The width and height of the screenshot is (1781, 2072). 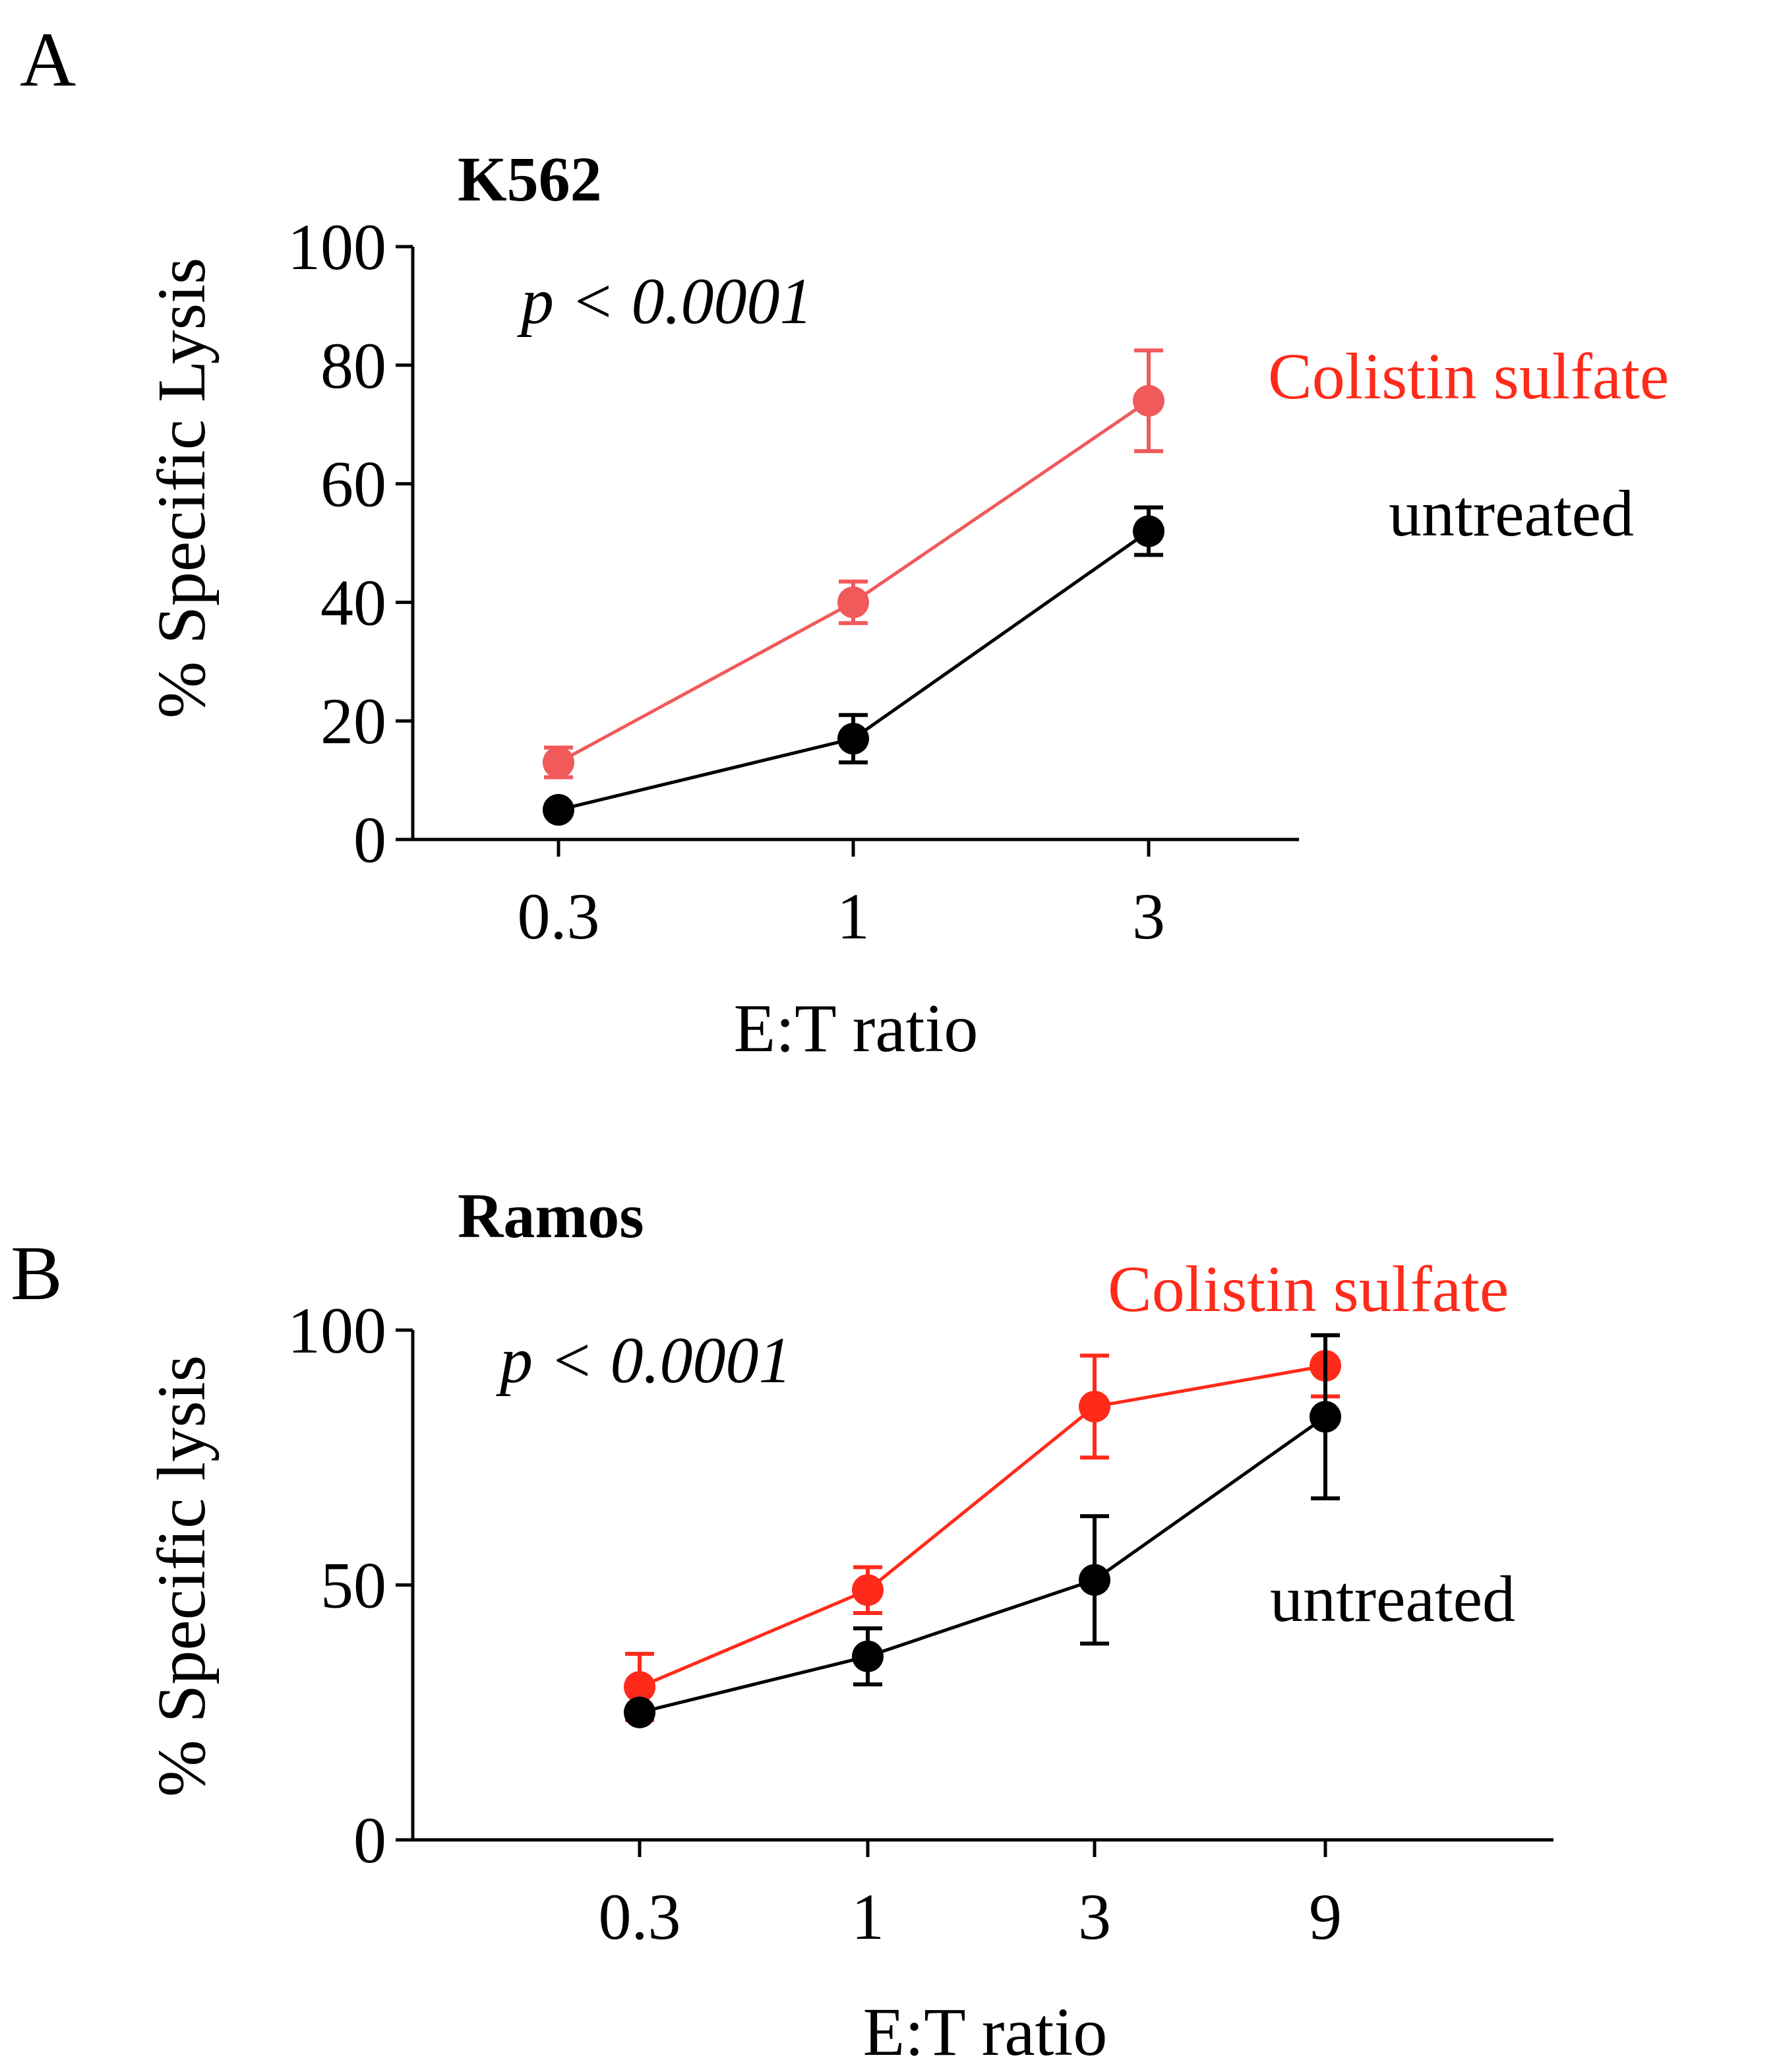 What do you see at coordinates (664, 301) in the screenshot?
I see `panel-a-p-value: p < 0.0001` at bounding box center [664, 301].